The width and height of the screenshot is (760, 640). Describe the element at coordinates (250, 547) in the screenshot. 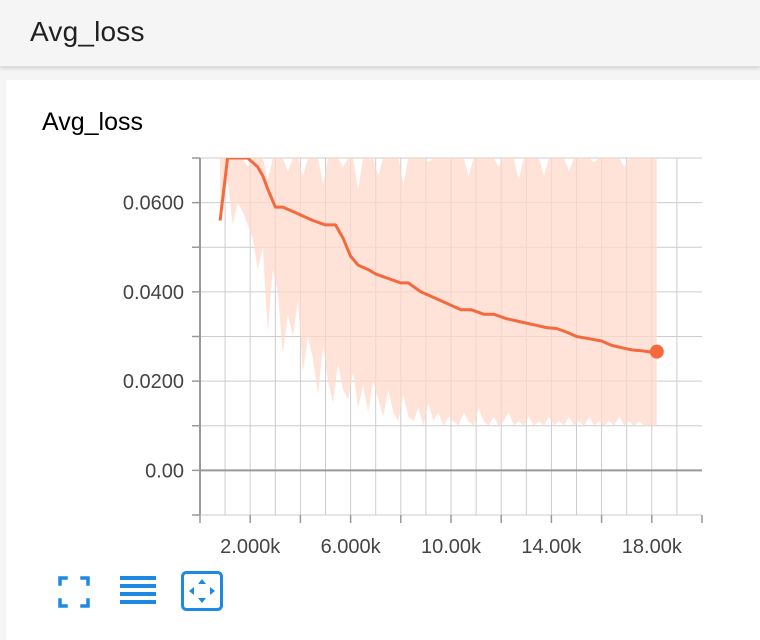

I see `x-tick-label: 2.000k` at that location.